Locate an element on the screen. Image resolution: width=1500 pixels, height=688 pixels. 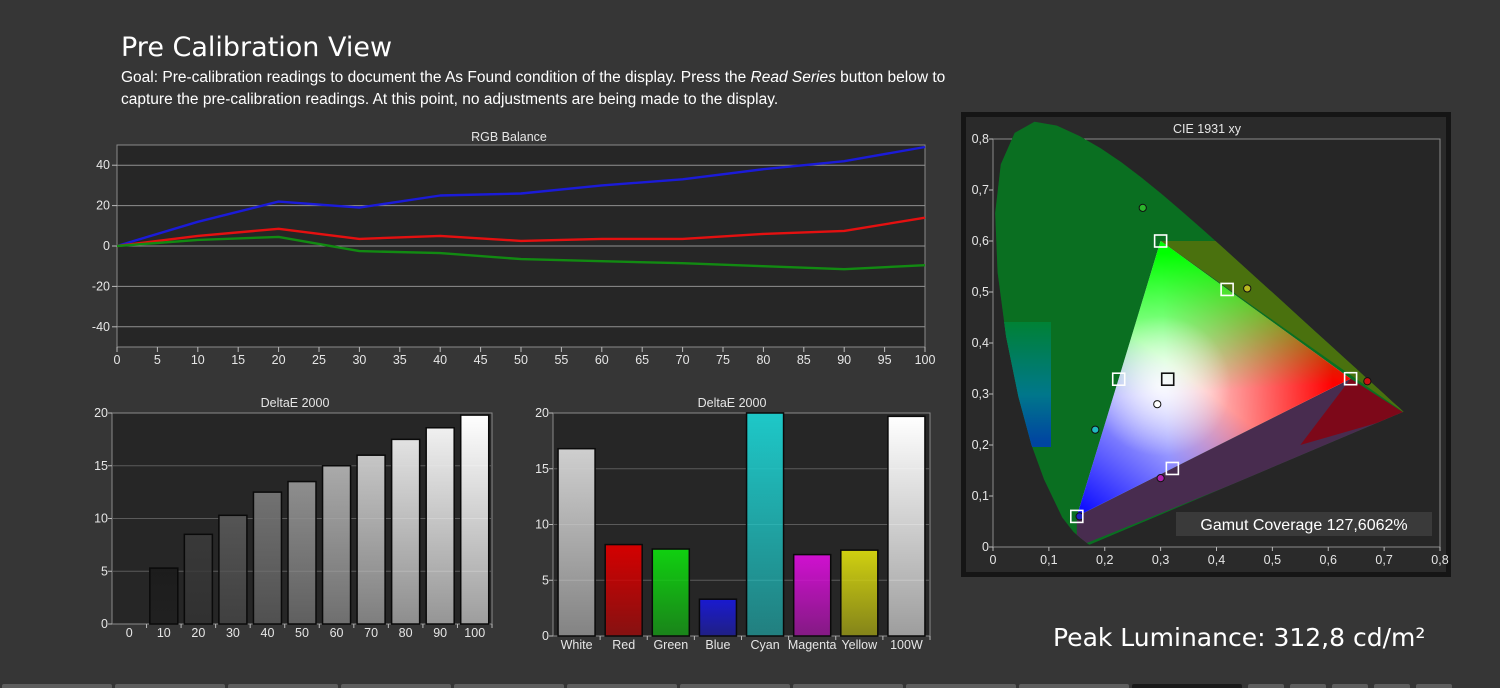
color-y-tick-label: 20 is located at coordinates (542, 413).